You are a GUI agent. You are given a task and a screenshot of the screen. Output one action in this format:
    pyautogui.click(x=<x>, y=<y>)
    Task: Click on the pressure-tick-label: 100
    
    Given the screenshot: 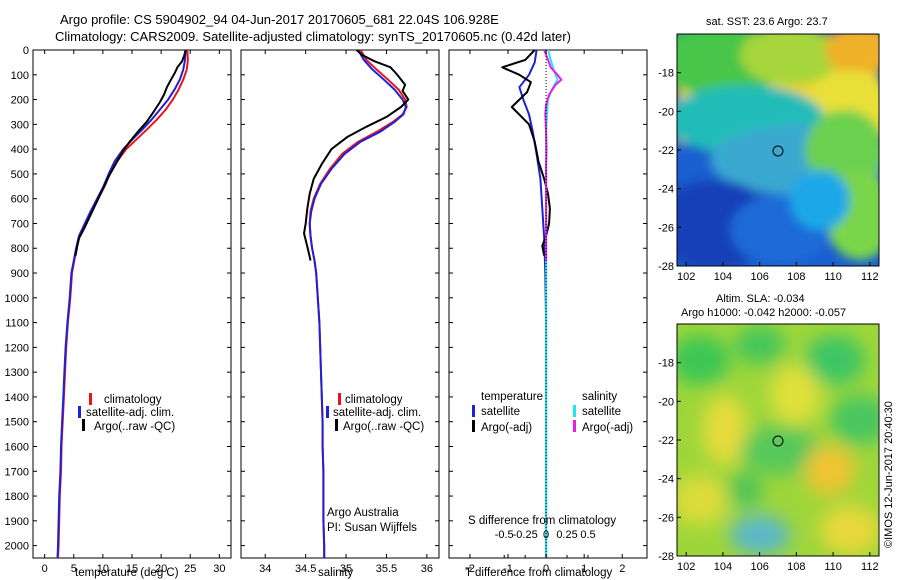 What is the action you would take?
    pyautogui.click(x=20, y=76)
    